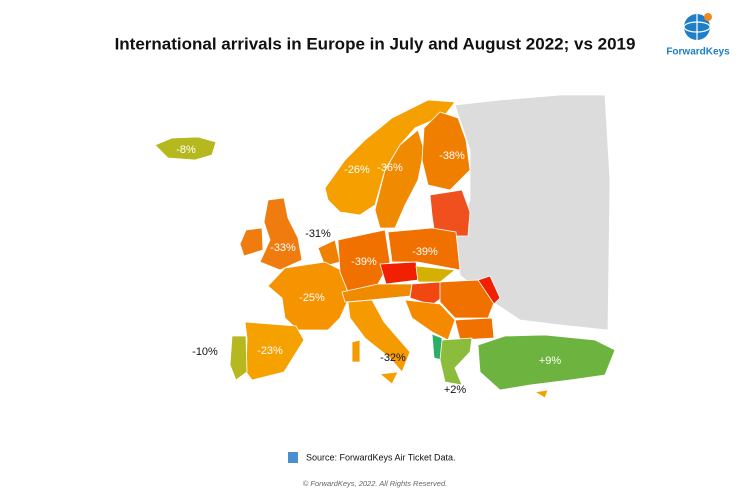  What do you see at coordinates (270, 351) in the screenshot?
I see `label-spain: -23%` at bounding box center [270, 351].